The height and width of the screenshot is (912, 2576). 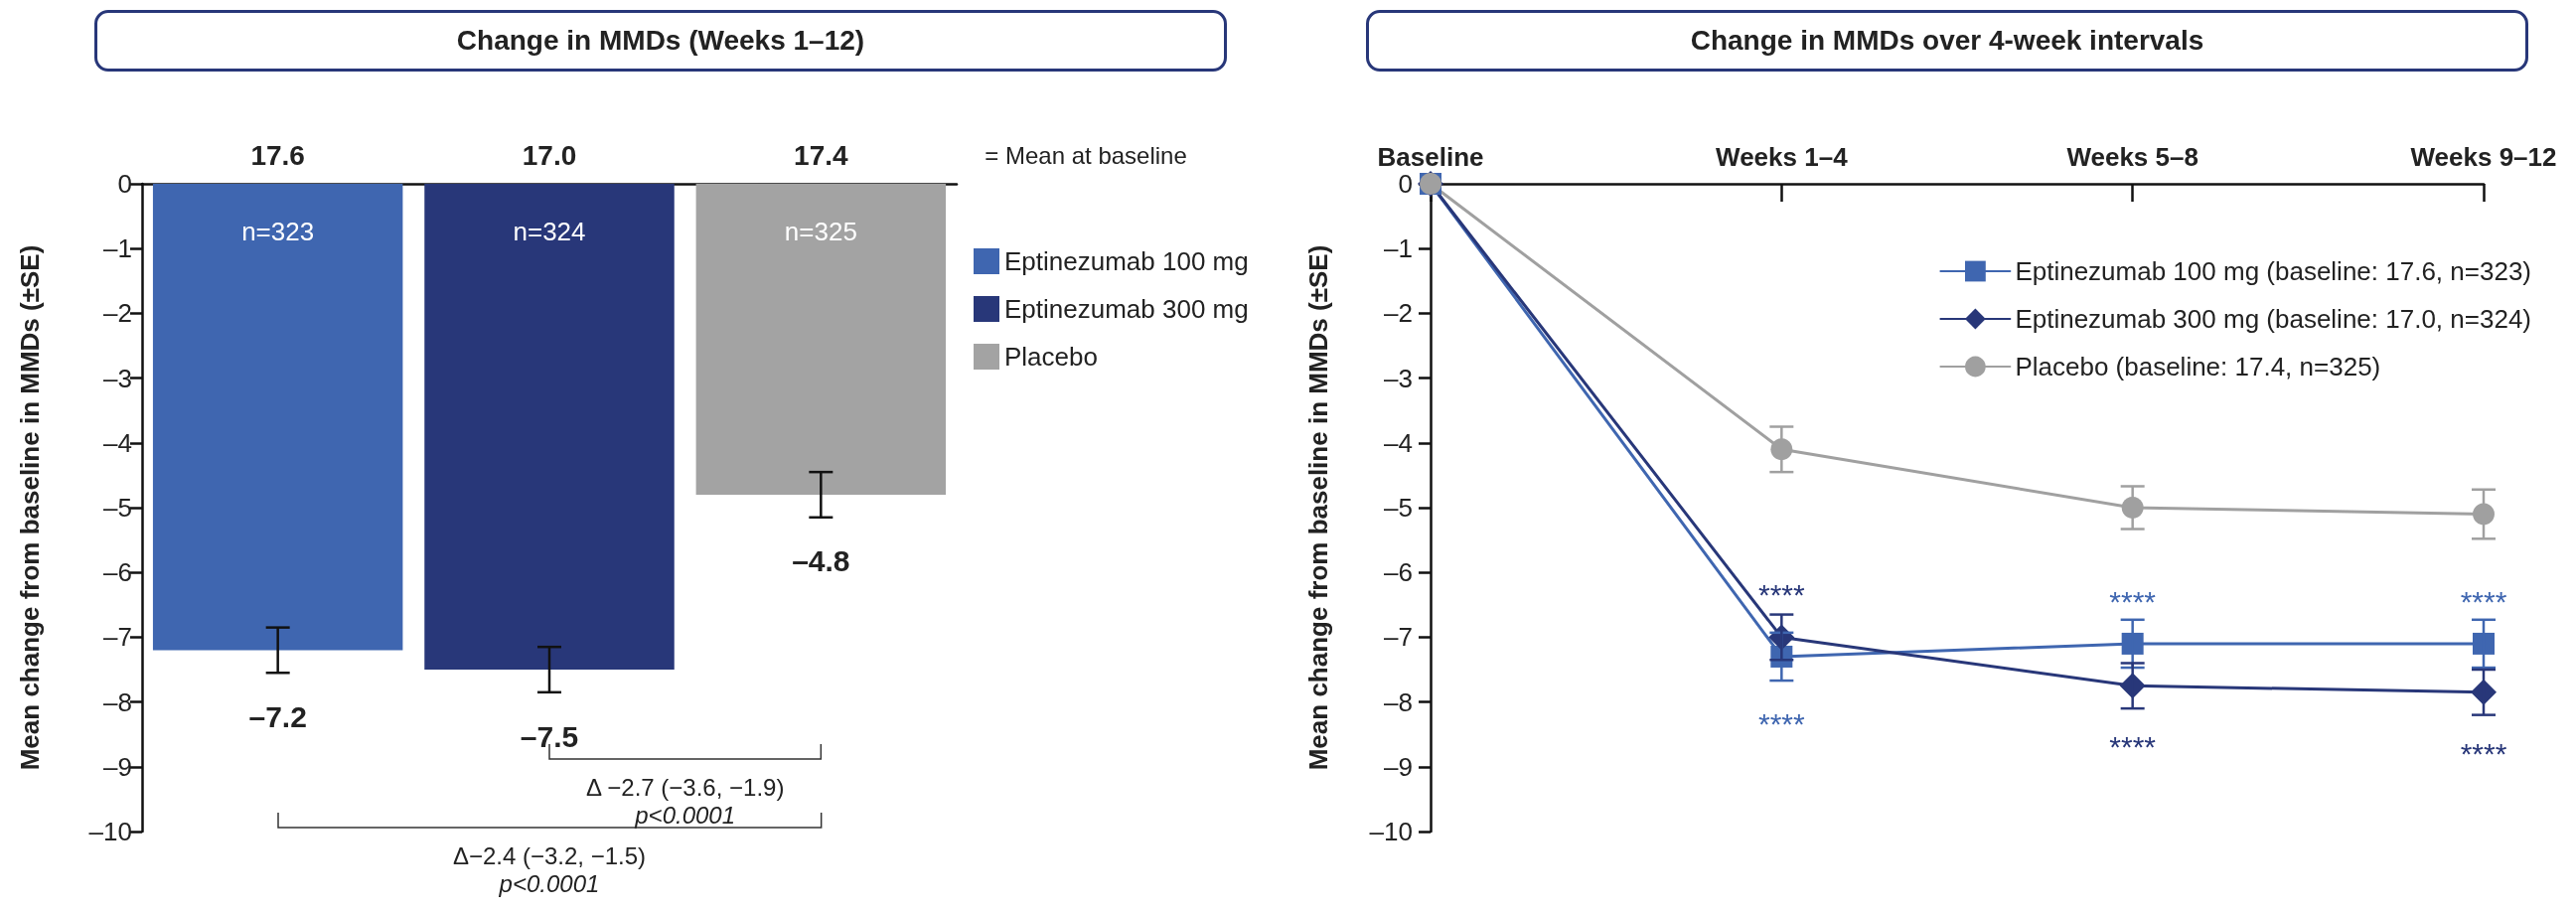 What do you see at coordinates (821, 156) in the screenshot?
I see `text: 17.4` at bounding box center [821, 156].